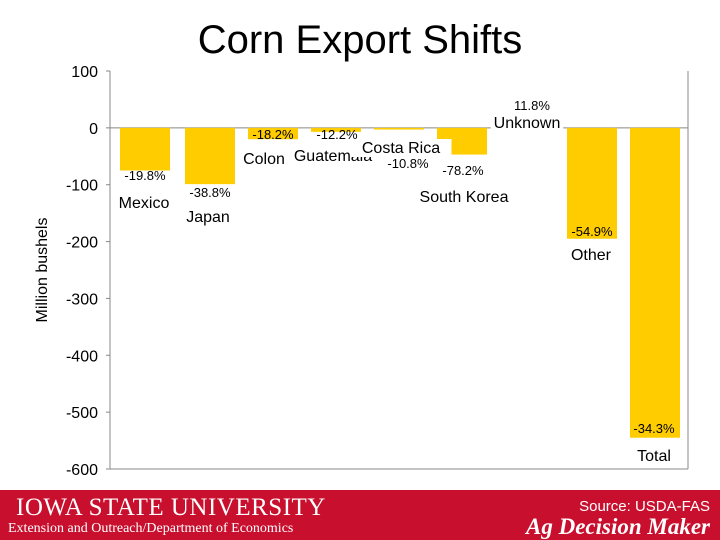 The width and height of the screenshot is (720, 540). I want to click on category-label: Total, so click(654, 456).